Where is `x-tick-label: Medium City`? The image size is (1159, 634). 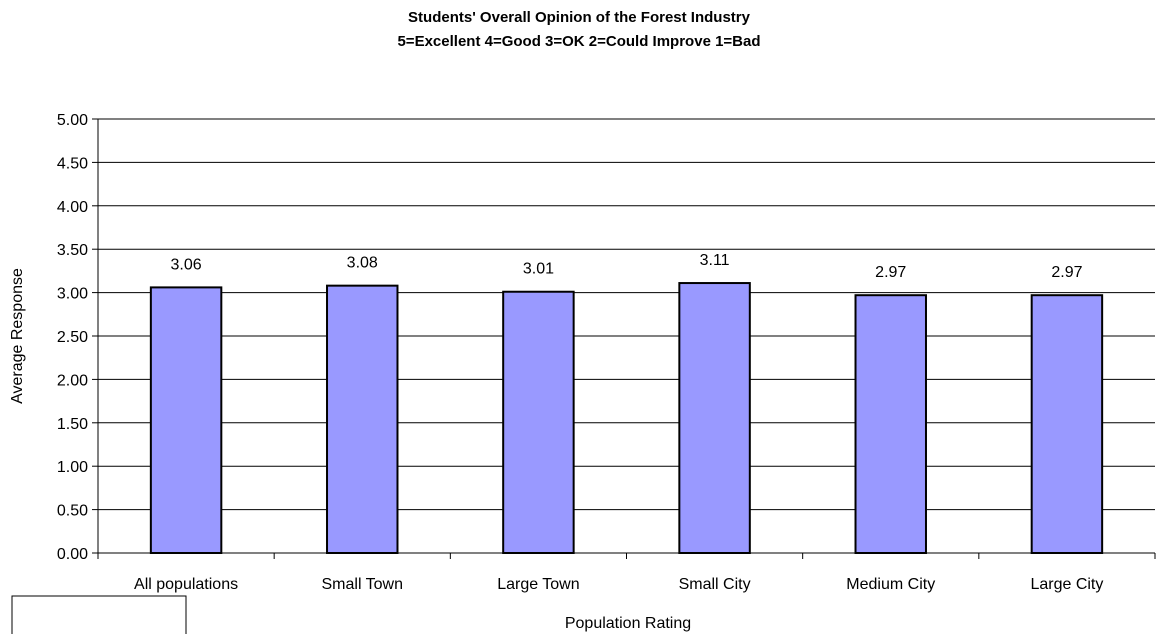
x-tick-label: Medium City is located at coordinates (890, 584).